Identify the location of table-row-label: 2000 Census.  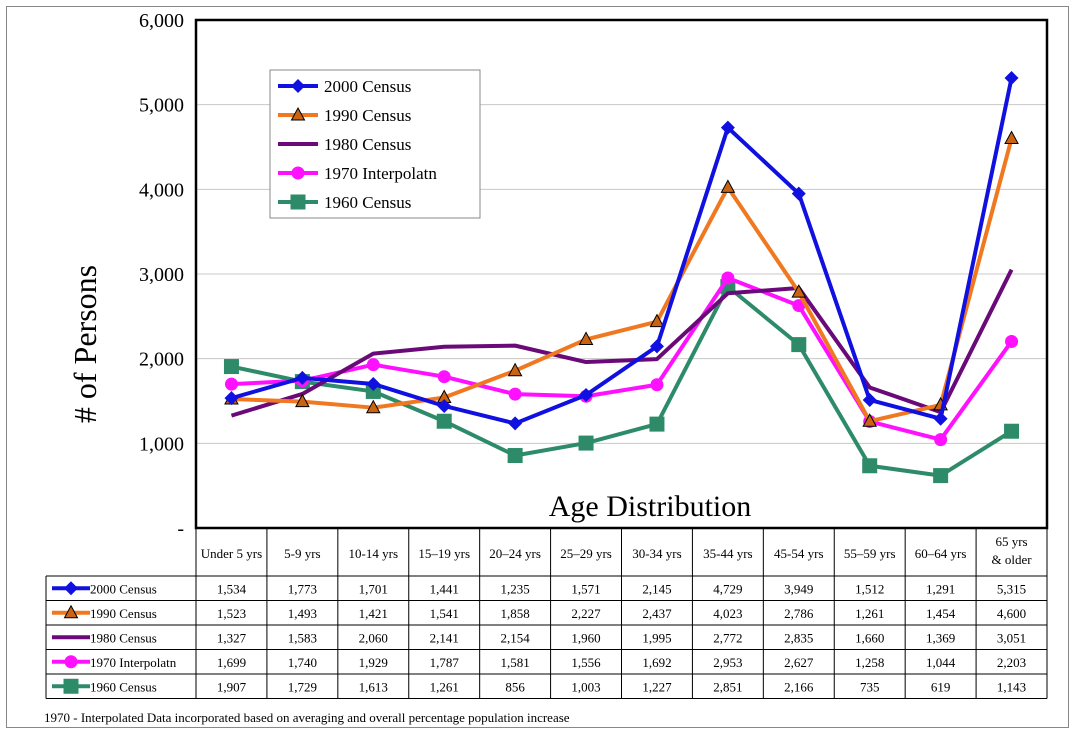
(123, 588).